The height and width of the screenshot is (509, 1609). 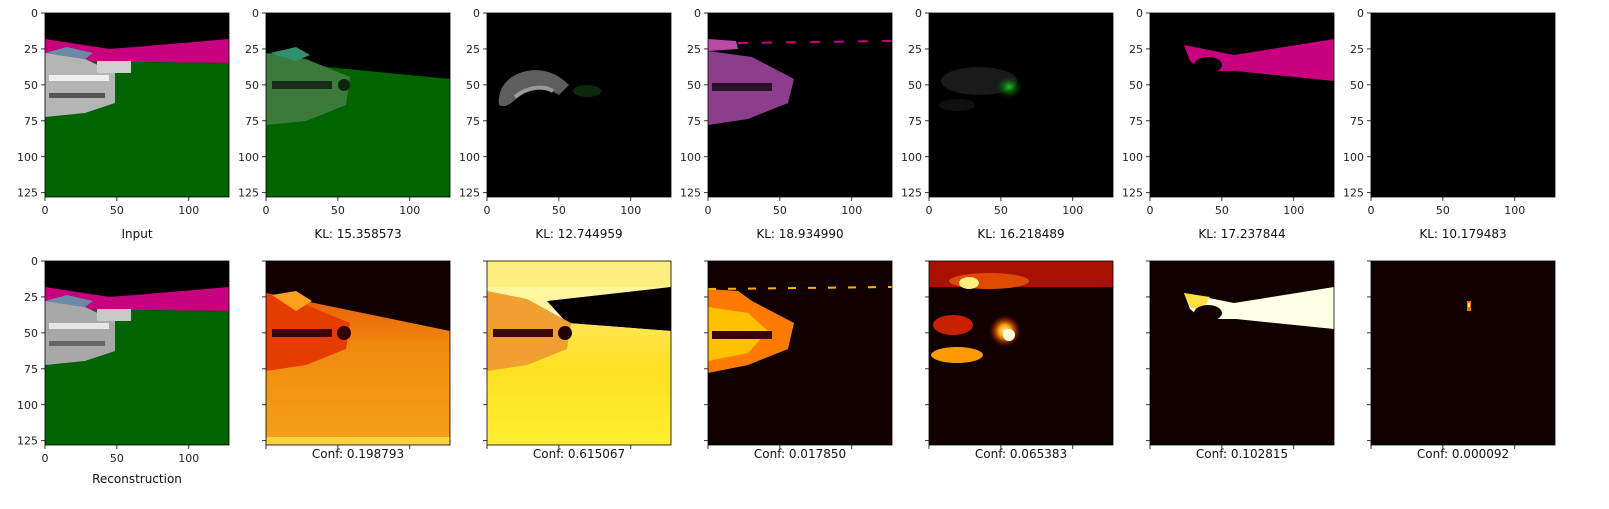 I want to click on caption-conf-6: Conf: 0.000092, so click(x=1463, y=454).